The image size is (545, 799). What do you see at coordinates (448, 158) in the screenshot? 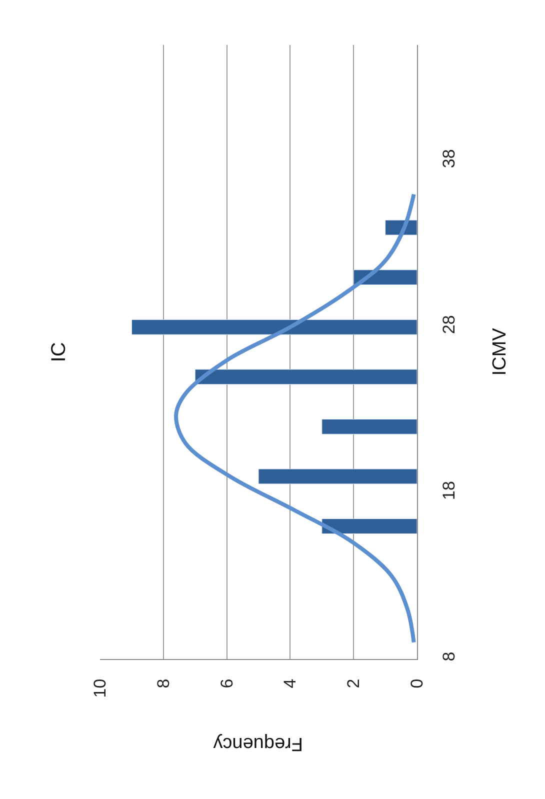
I see `y-tick-label: 38` at bounding box center [448, 158].